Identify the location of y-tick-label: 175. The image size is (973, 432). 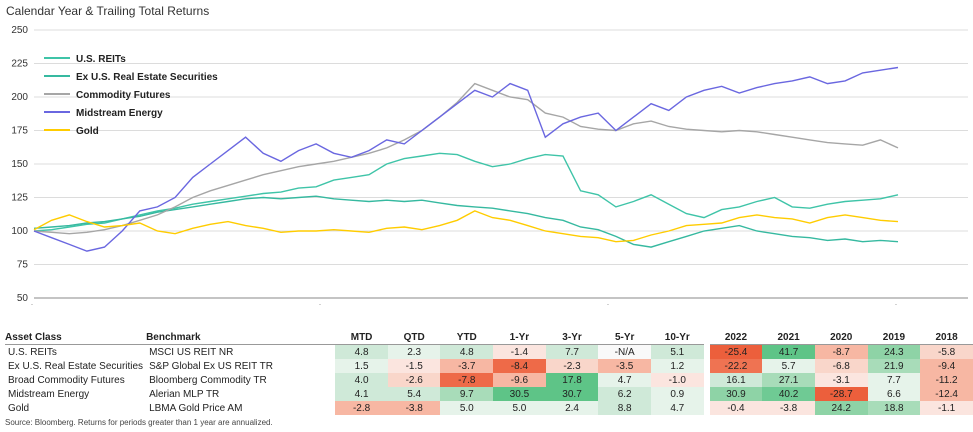
(19, 131).